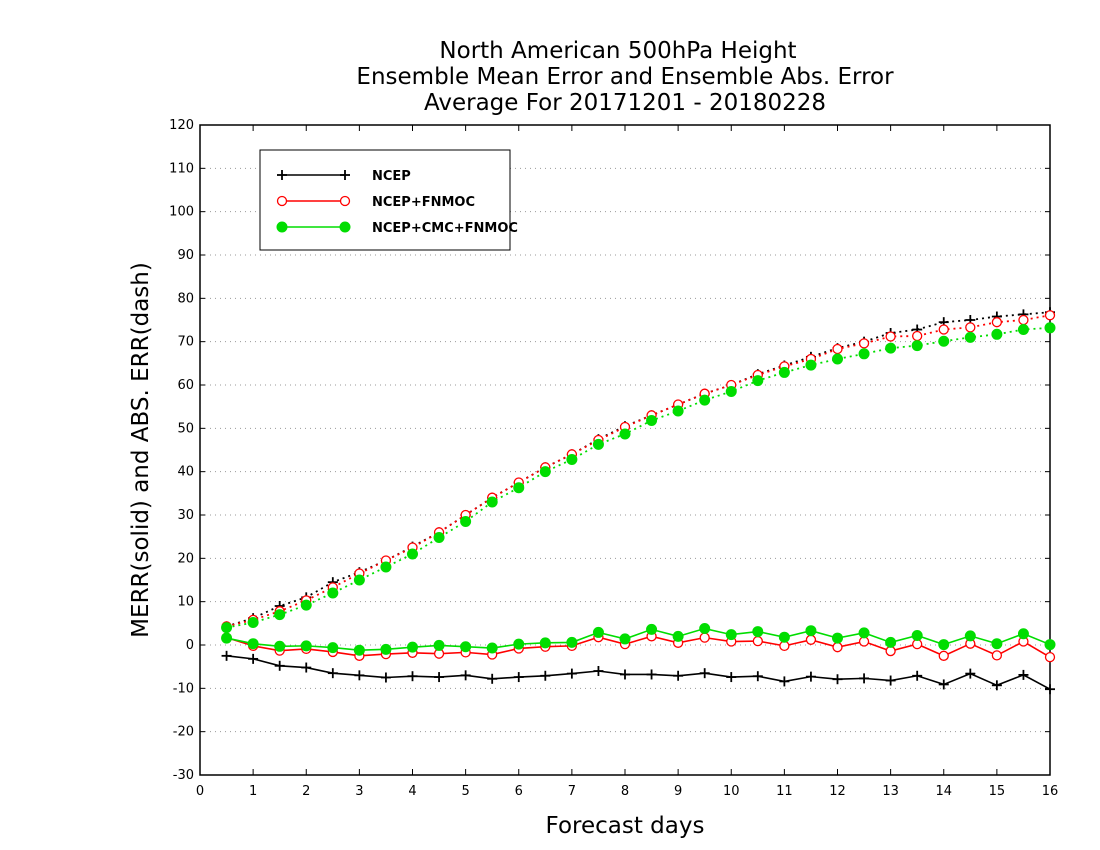 This screenshot has height=850, width=1100. Describe the element at coordinates (183, 732) in the screenshot. I see `y-tick-label: -20` at that location.